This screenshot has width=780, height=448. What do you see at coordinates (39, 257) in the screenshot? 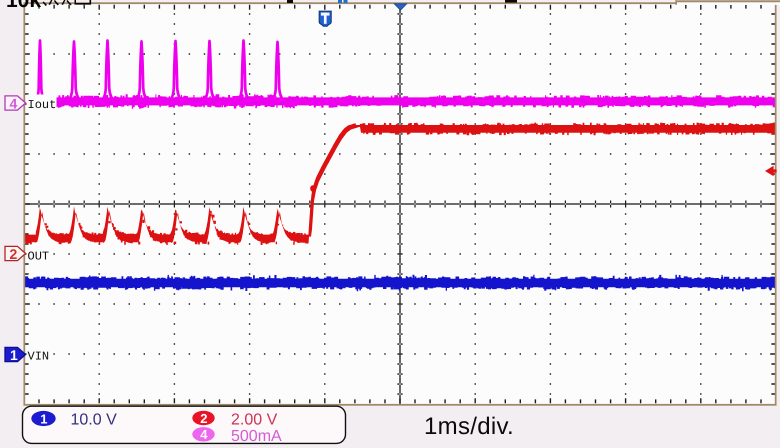
I see `svg-text: OUT` at bounding box center [39, 257].